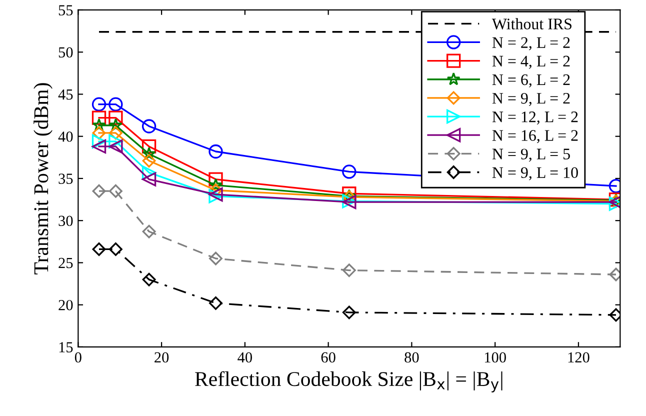 This screenshot has width=646, height=416. What do you see at coordinates (65, 221) in the screenshot?
I see `y-tick-label: 30` at bounding box center [65, 221].